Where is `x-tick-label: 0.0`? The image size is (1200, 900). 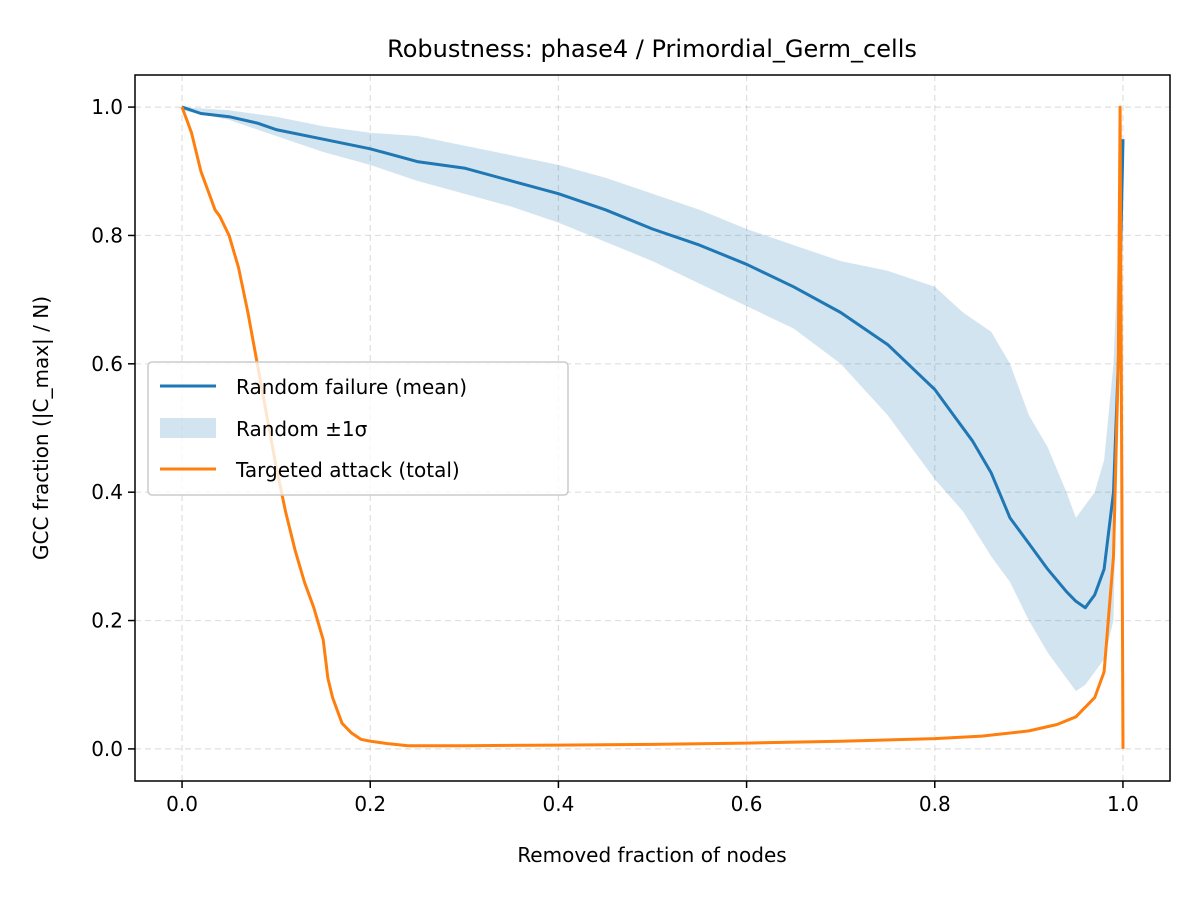 x-tick-label: 0.0 is located at coordinates (182, 804).